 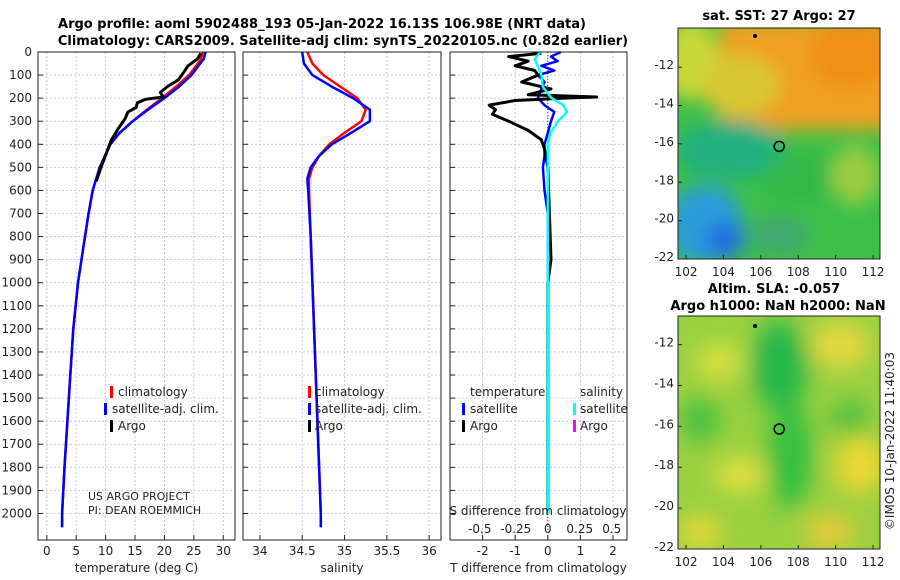 I want to click on y-tick-label: 500, so click(x=20, y=167).